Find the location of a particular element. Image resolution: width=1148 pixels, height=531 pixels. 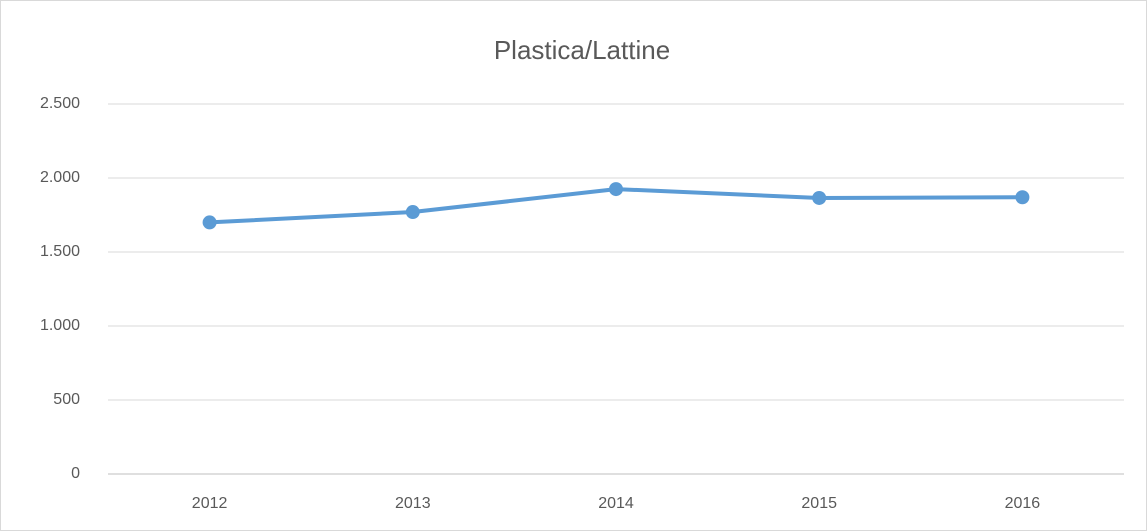

y-tick-label: 500 is located at coordinates (66, 399).